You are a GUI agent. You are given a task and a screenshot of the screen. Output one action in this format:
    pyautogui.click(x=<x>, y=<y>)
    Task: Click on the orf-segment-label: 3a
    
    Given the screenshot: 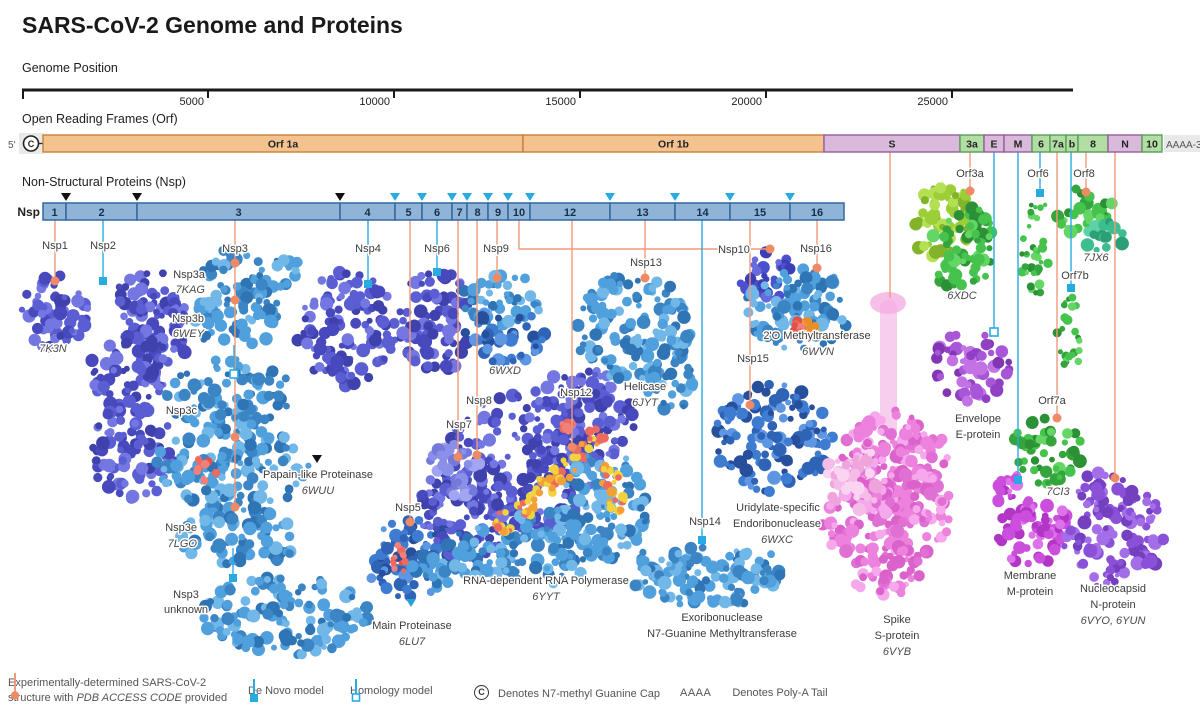 What is the action you would take?
    pyautogui.click(x=972, y=145)
    